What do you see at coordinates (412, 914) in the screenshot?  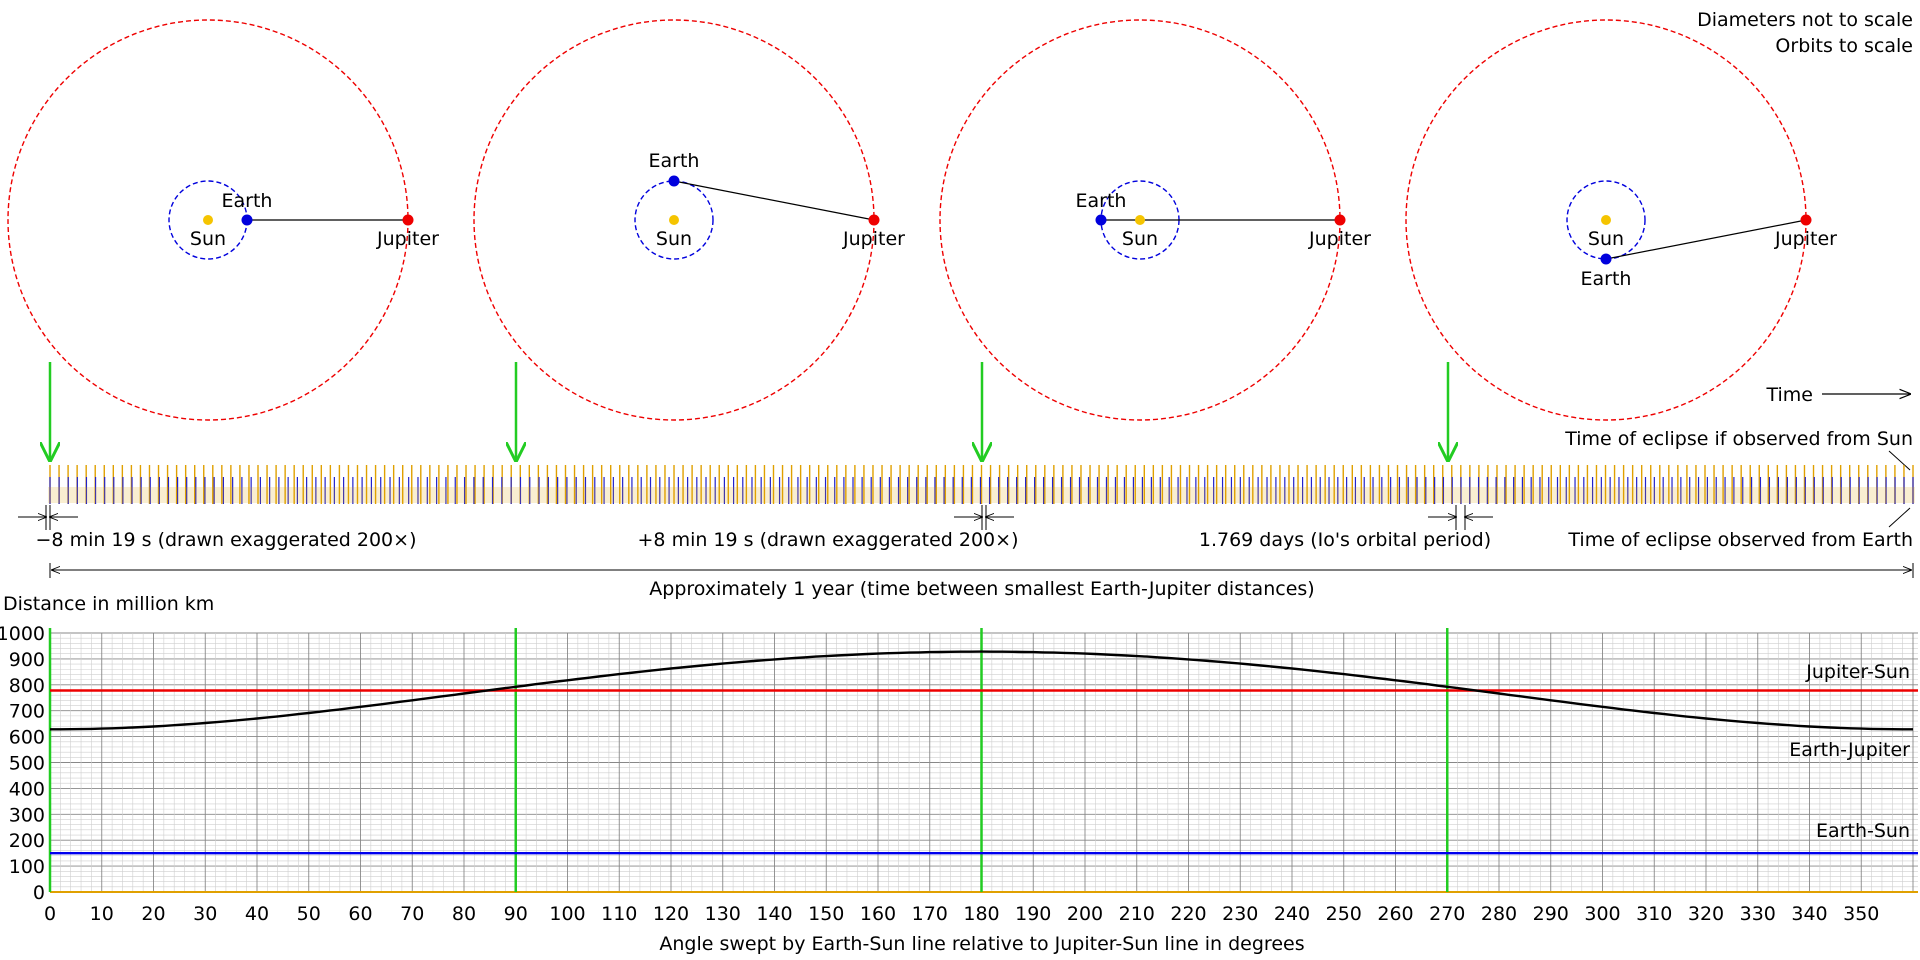 I see `x-tick-label: 70` at bounding box center [412, 914].